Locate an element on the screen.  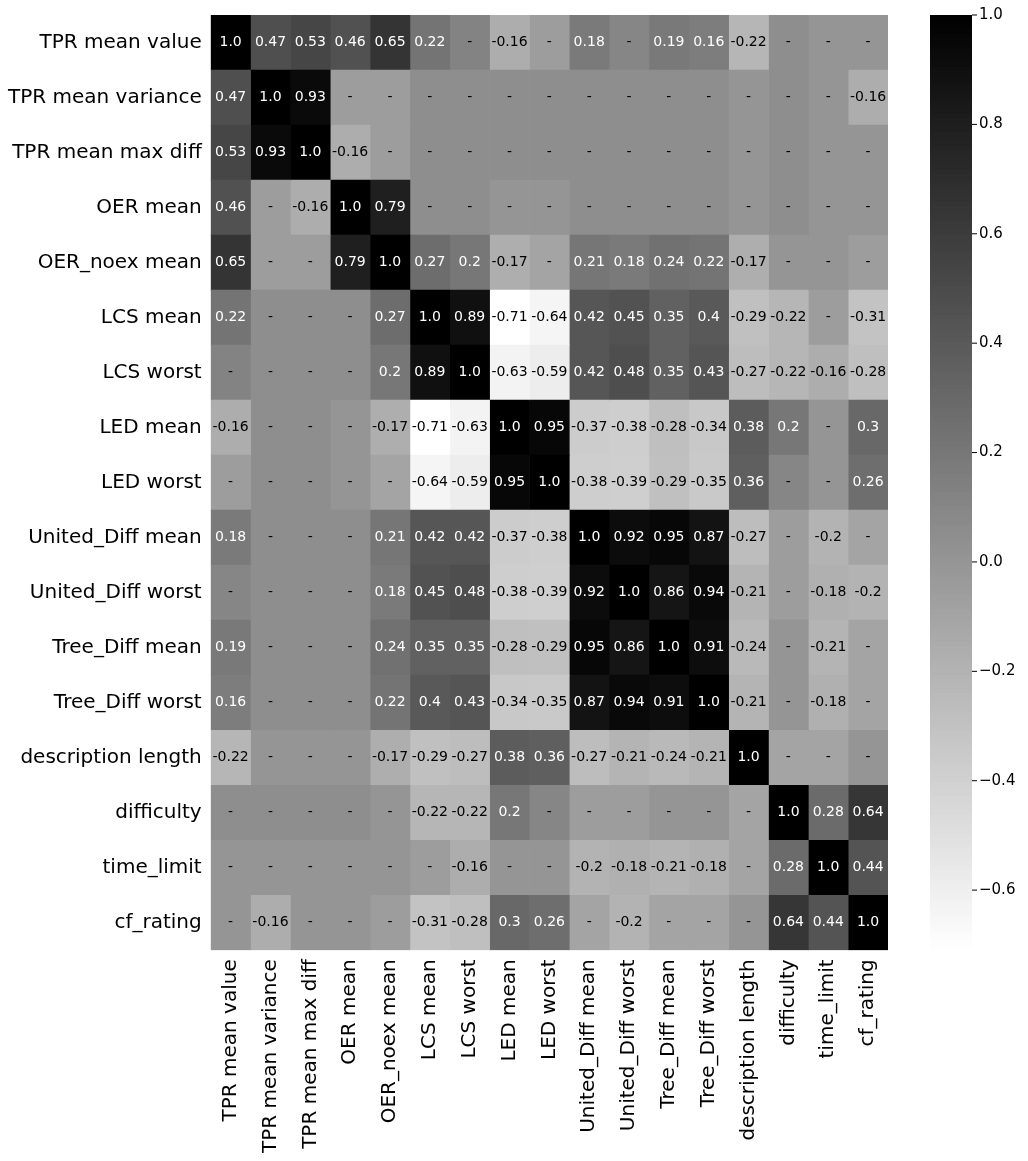
data-label: -0.31 is located at coordinates (868, 316).